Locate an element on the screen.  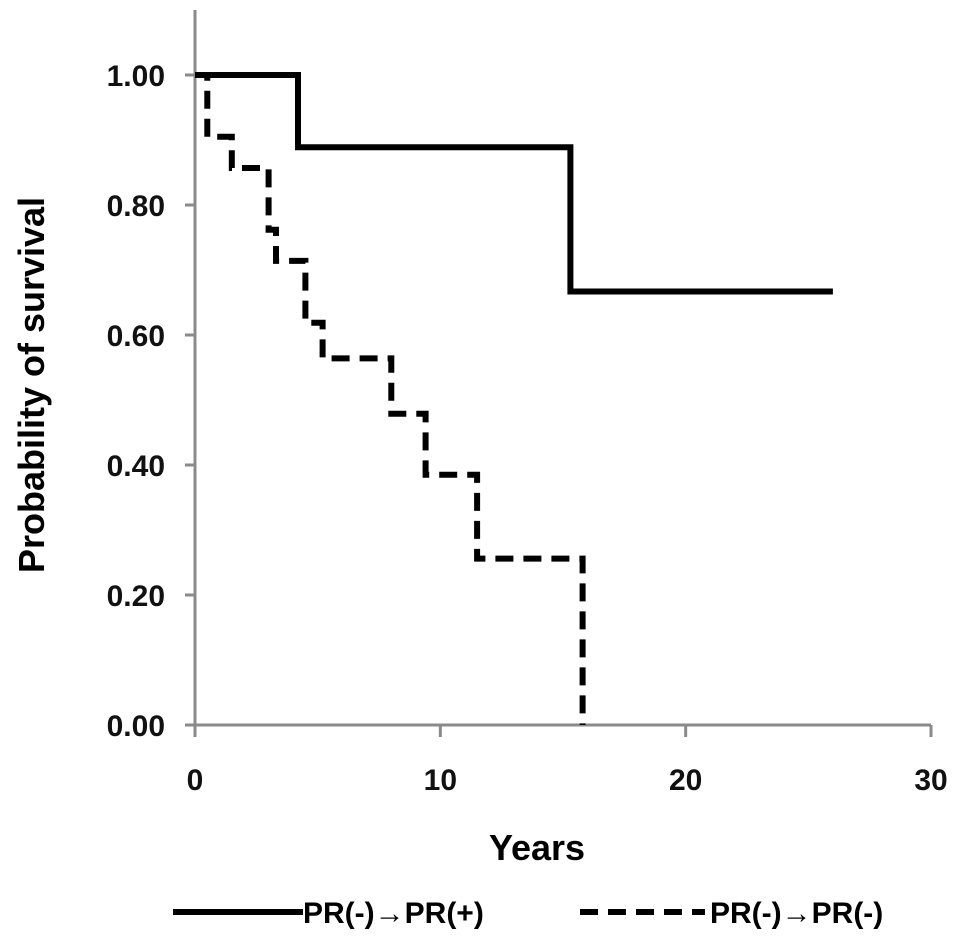
x-tick-label: 0 is located at coordinates (195, 780).